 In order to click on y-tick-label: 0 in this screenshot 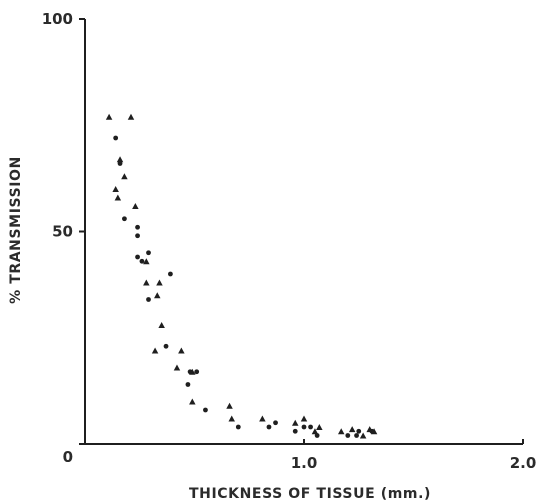, I will do `click(68, 457)`.